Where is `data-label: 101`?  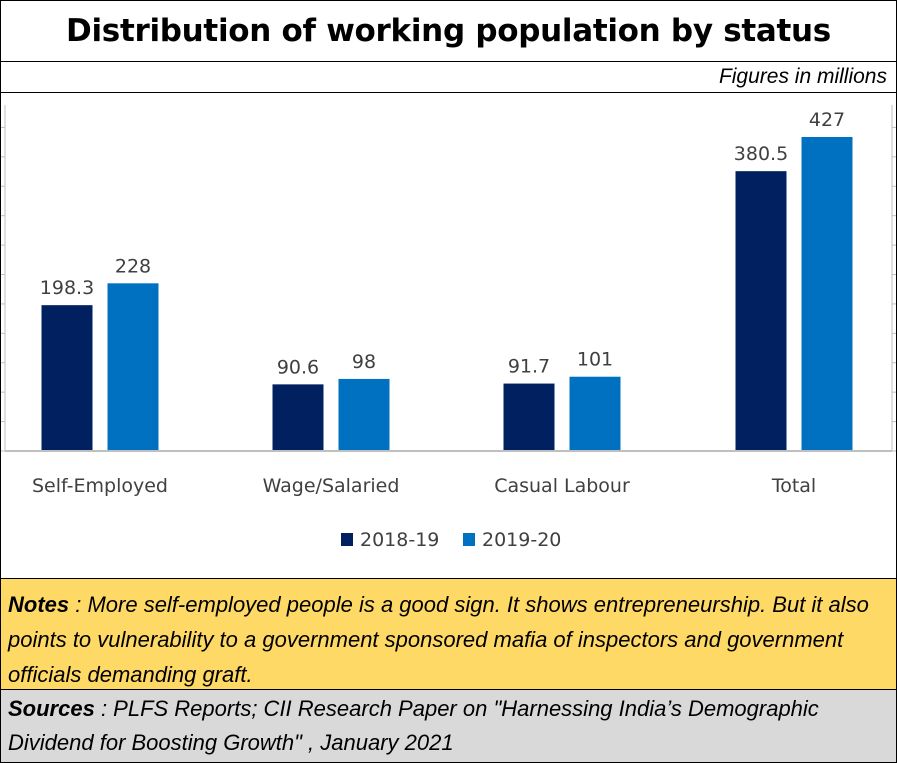
data-label: 101 is located at coordinates (595, 360).